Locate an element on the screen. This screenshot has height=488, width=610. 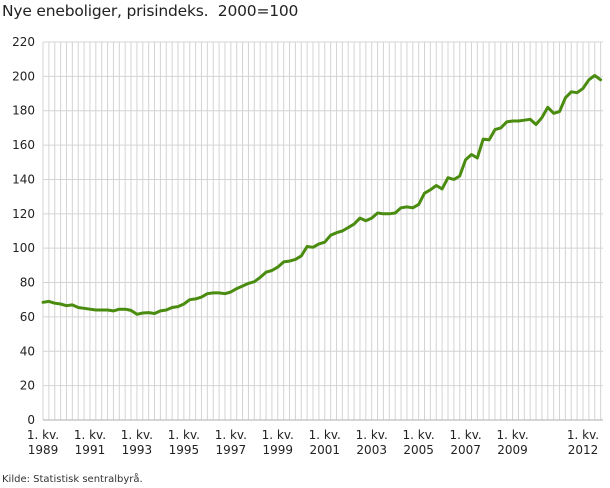
y-tick-label: 20 is located at coordinates (27, 386).